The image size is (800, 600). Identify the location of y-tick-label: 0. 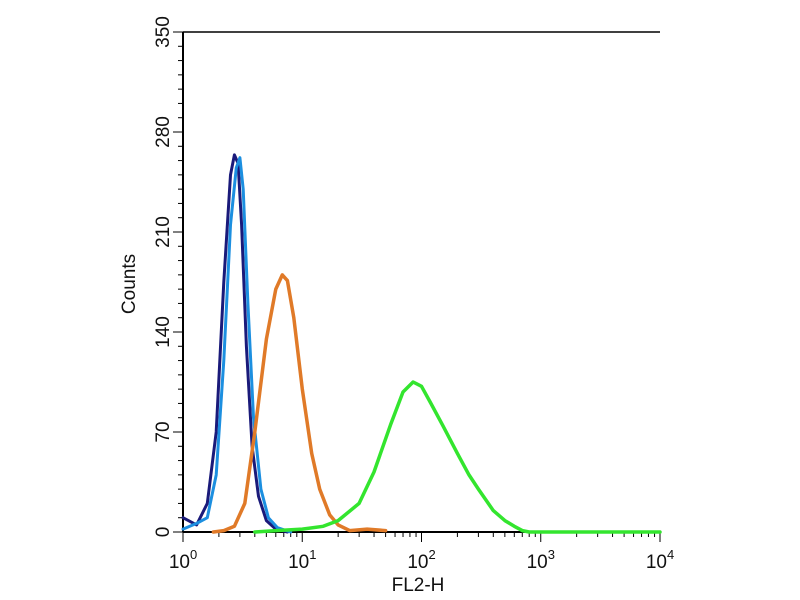
(163, 532).